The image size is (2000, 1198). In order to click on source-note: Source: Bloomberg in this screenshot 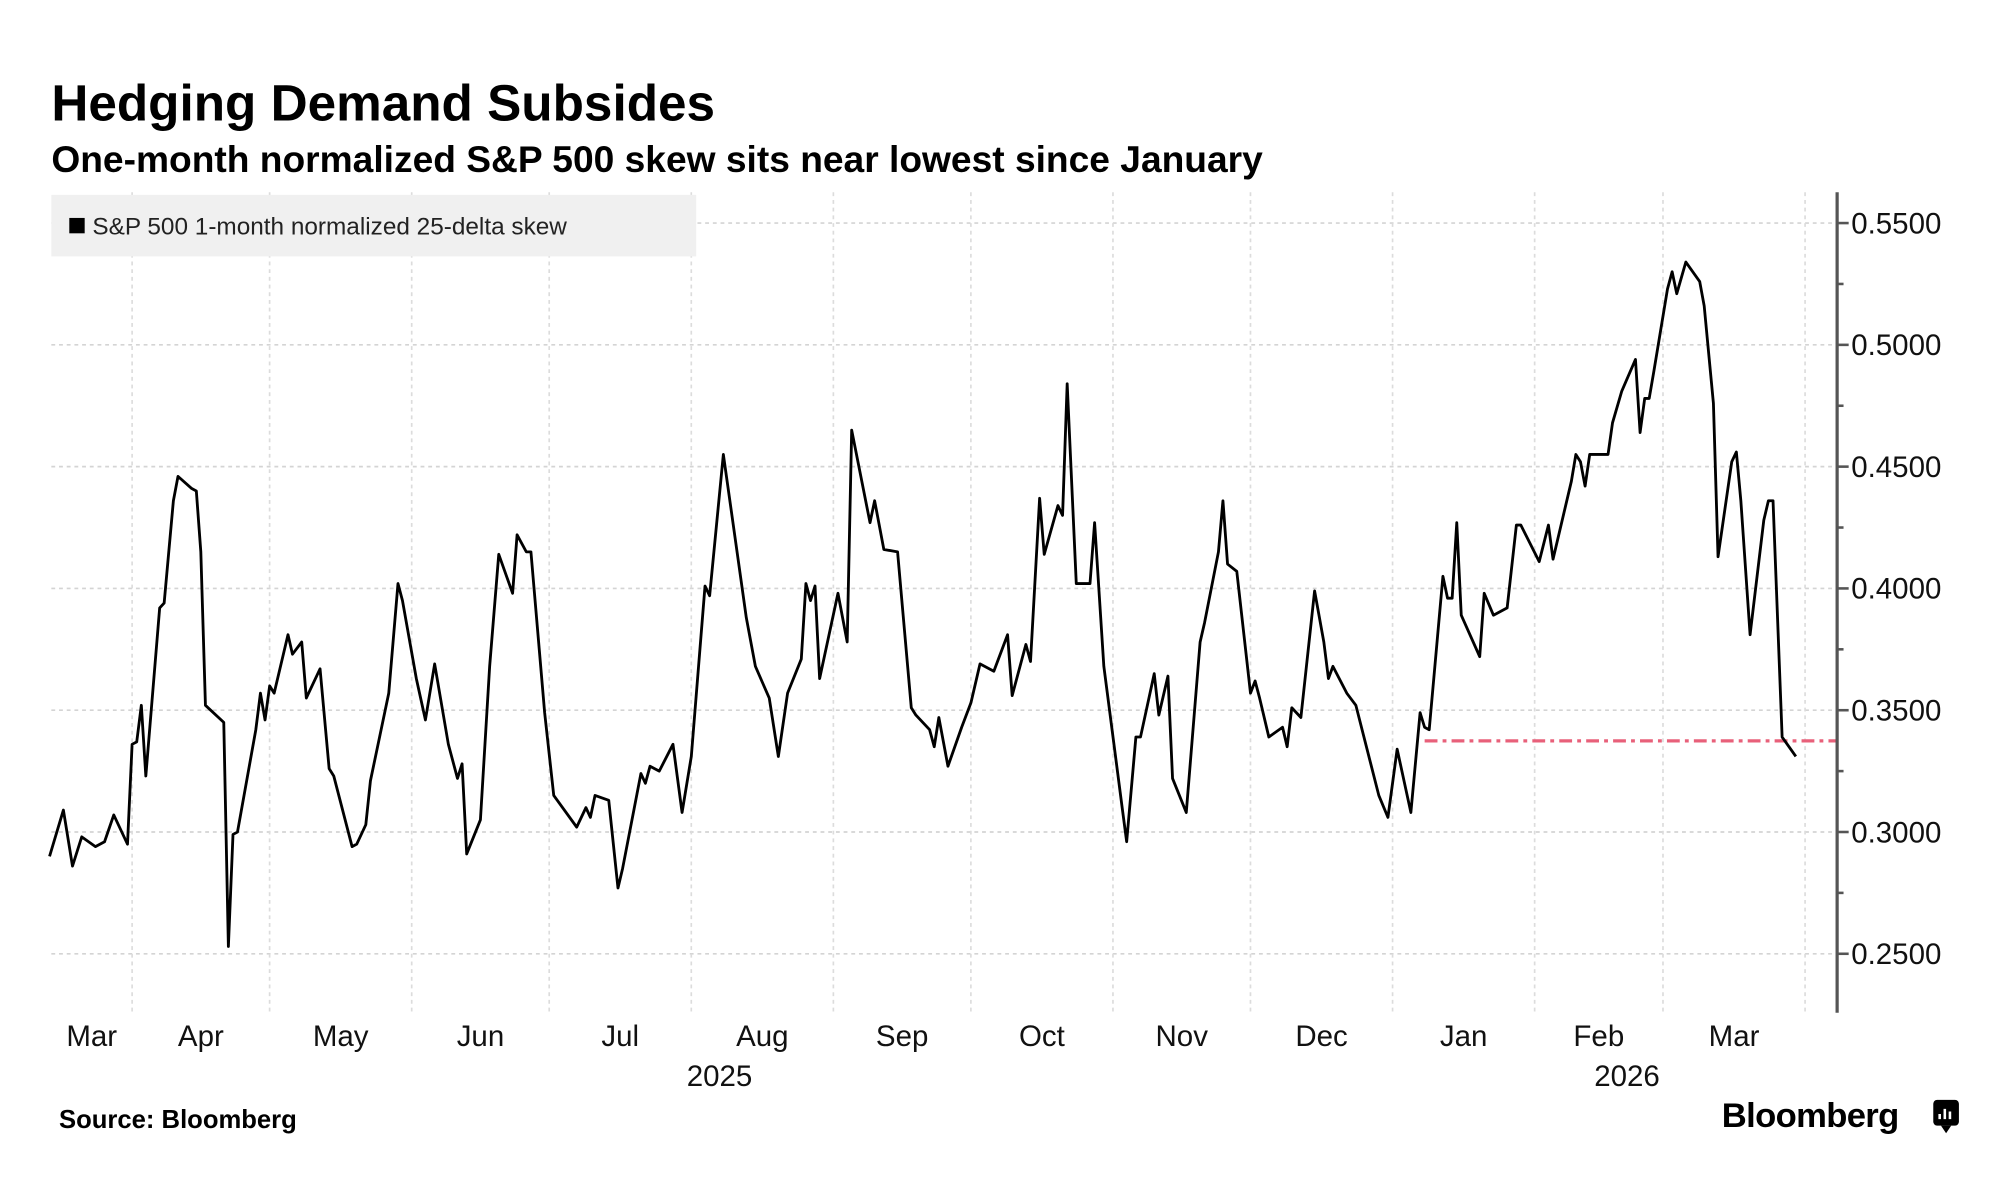, I will do `click(178, 1120)`.